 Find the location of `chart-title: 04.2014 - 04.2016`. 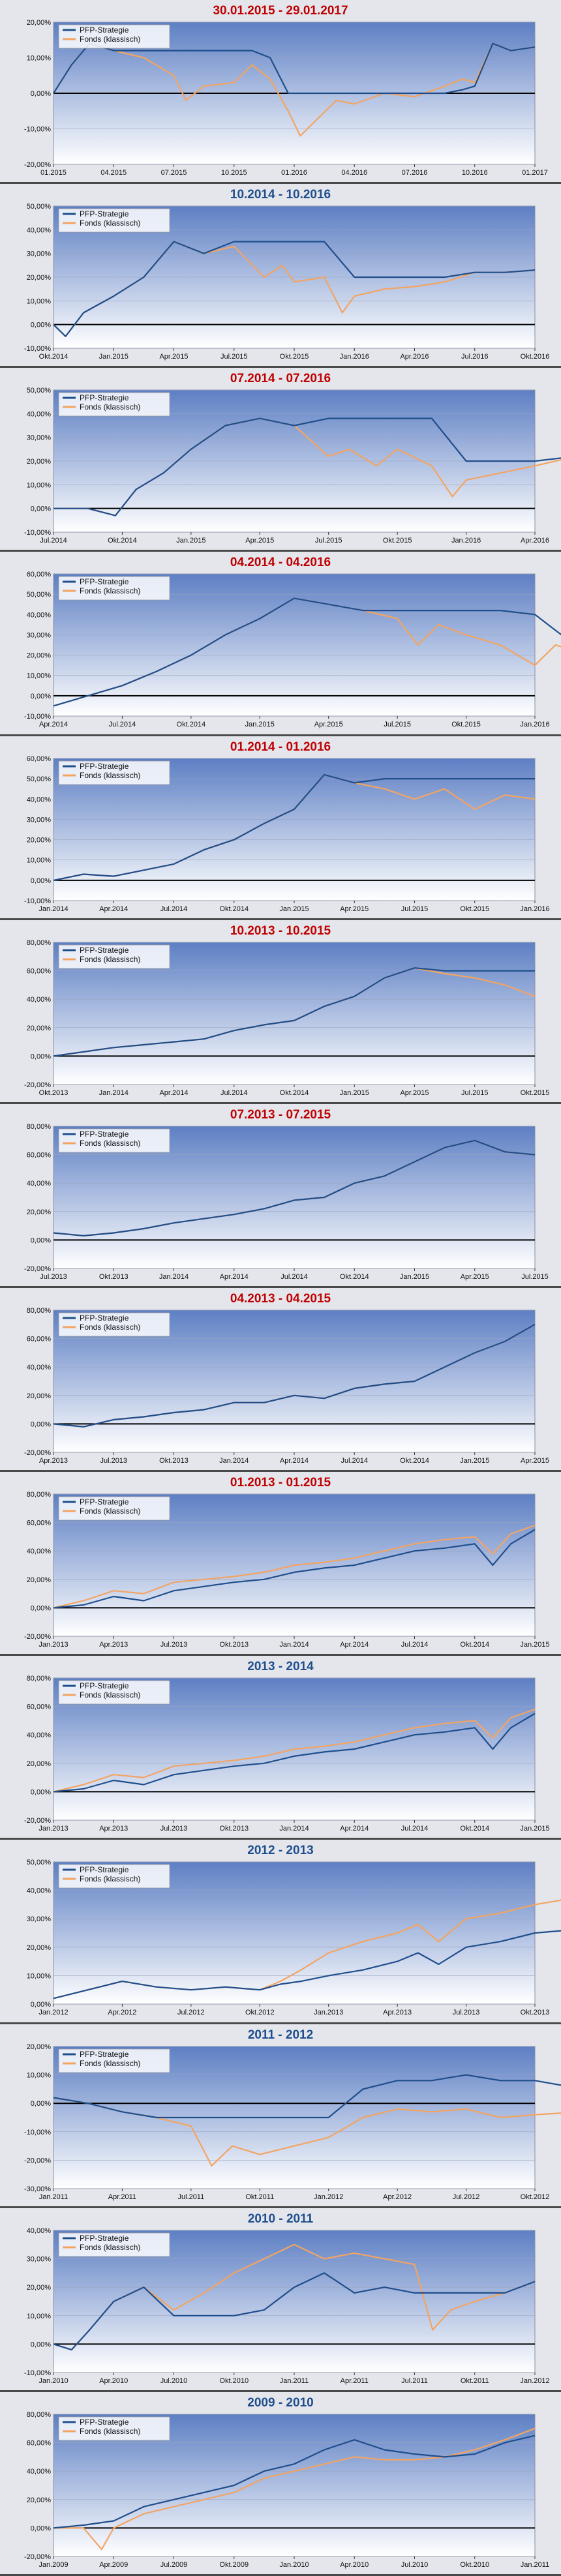

chart-title: 04.2014 - 04.2016 is located at coordinates (280, 563).